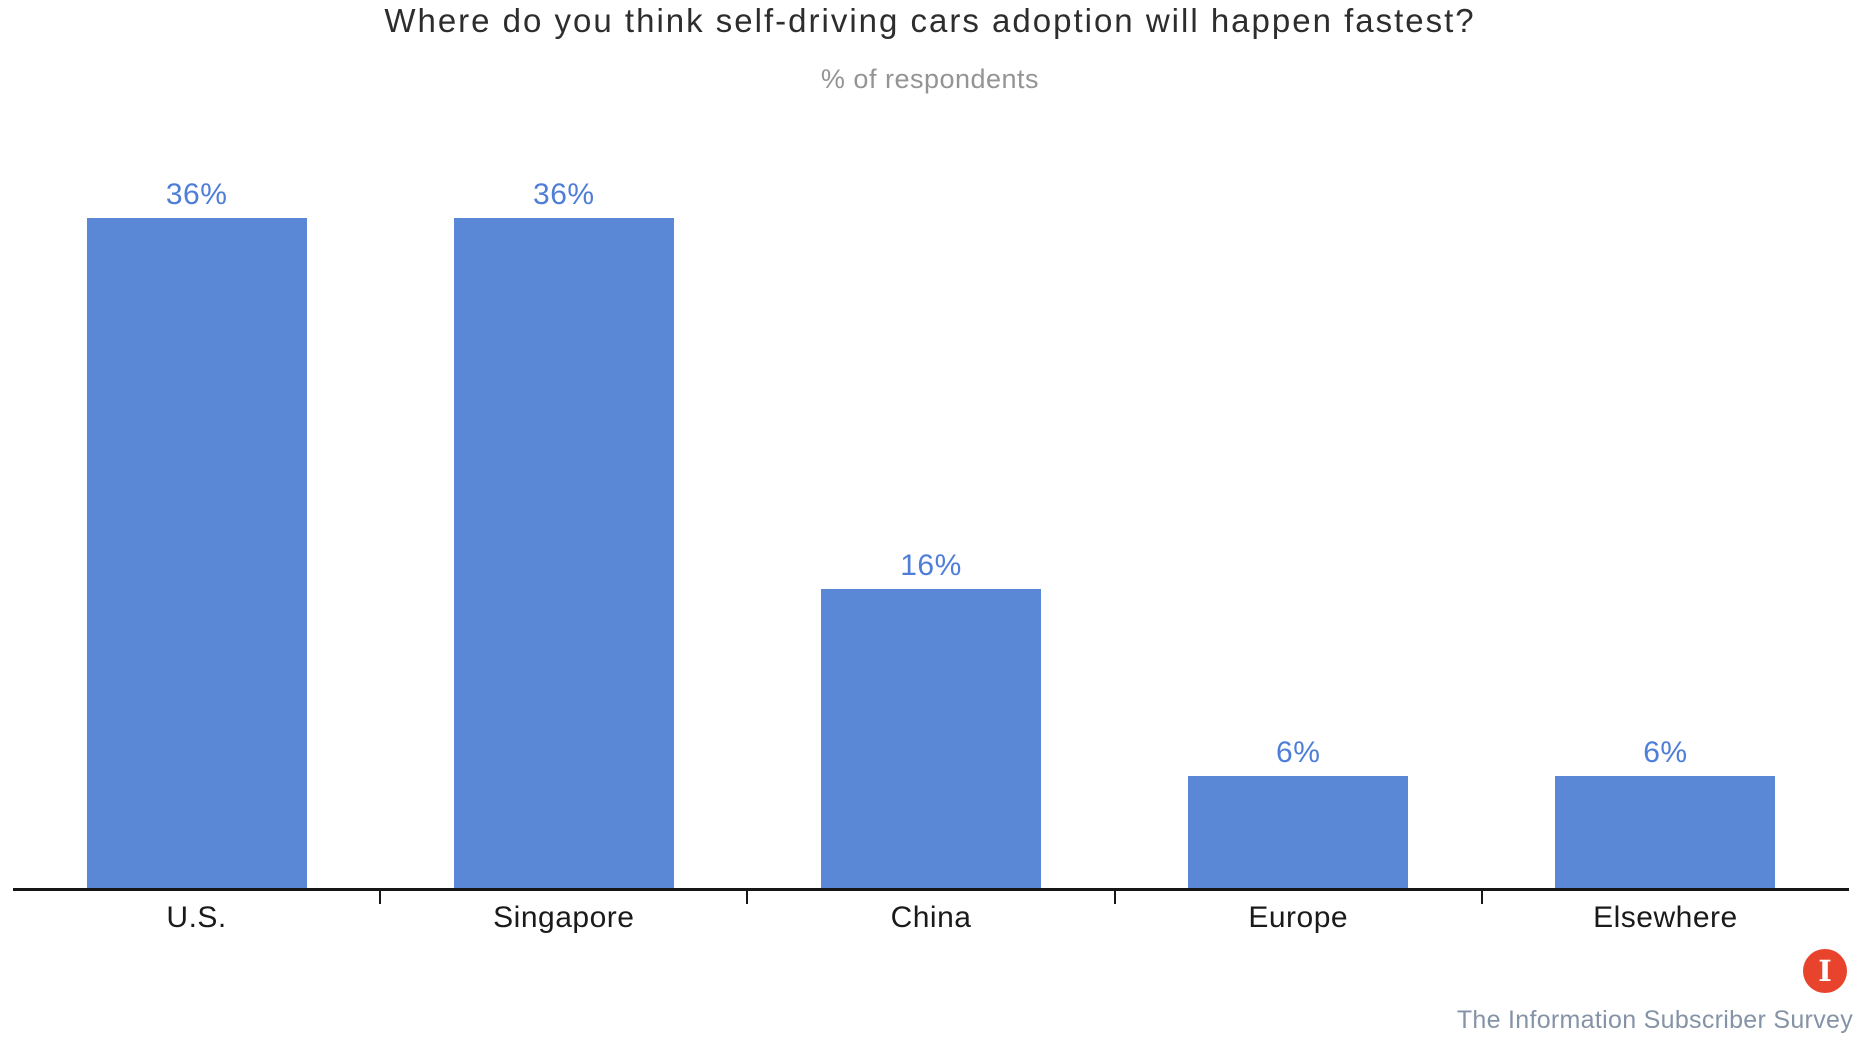 The height and width of the screenshot is (1046, 1860). Describe the element at coordinates (1665, 917) in the screenshot. I see `category-label: Elsewhere` at that location.